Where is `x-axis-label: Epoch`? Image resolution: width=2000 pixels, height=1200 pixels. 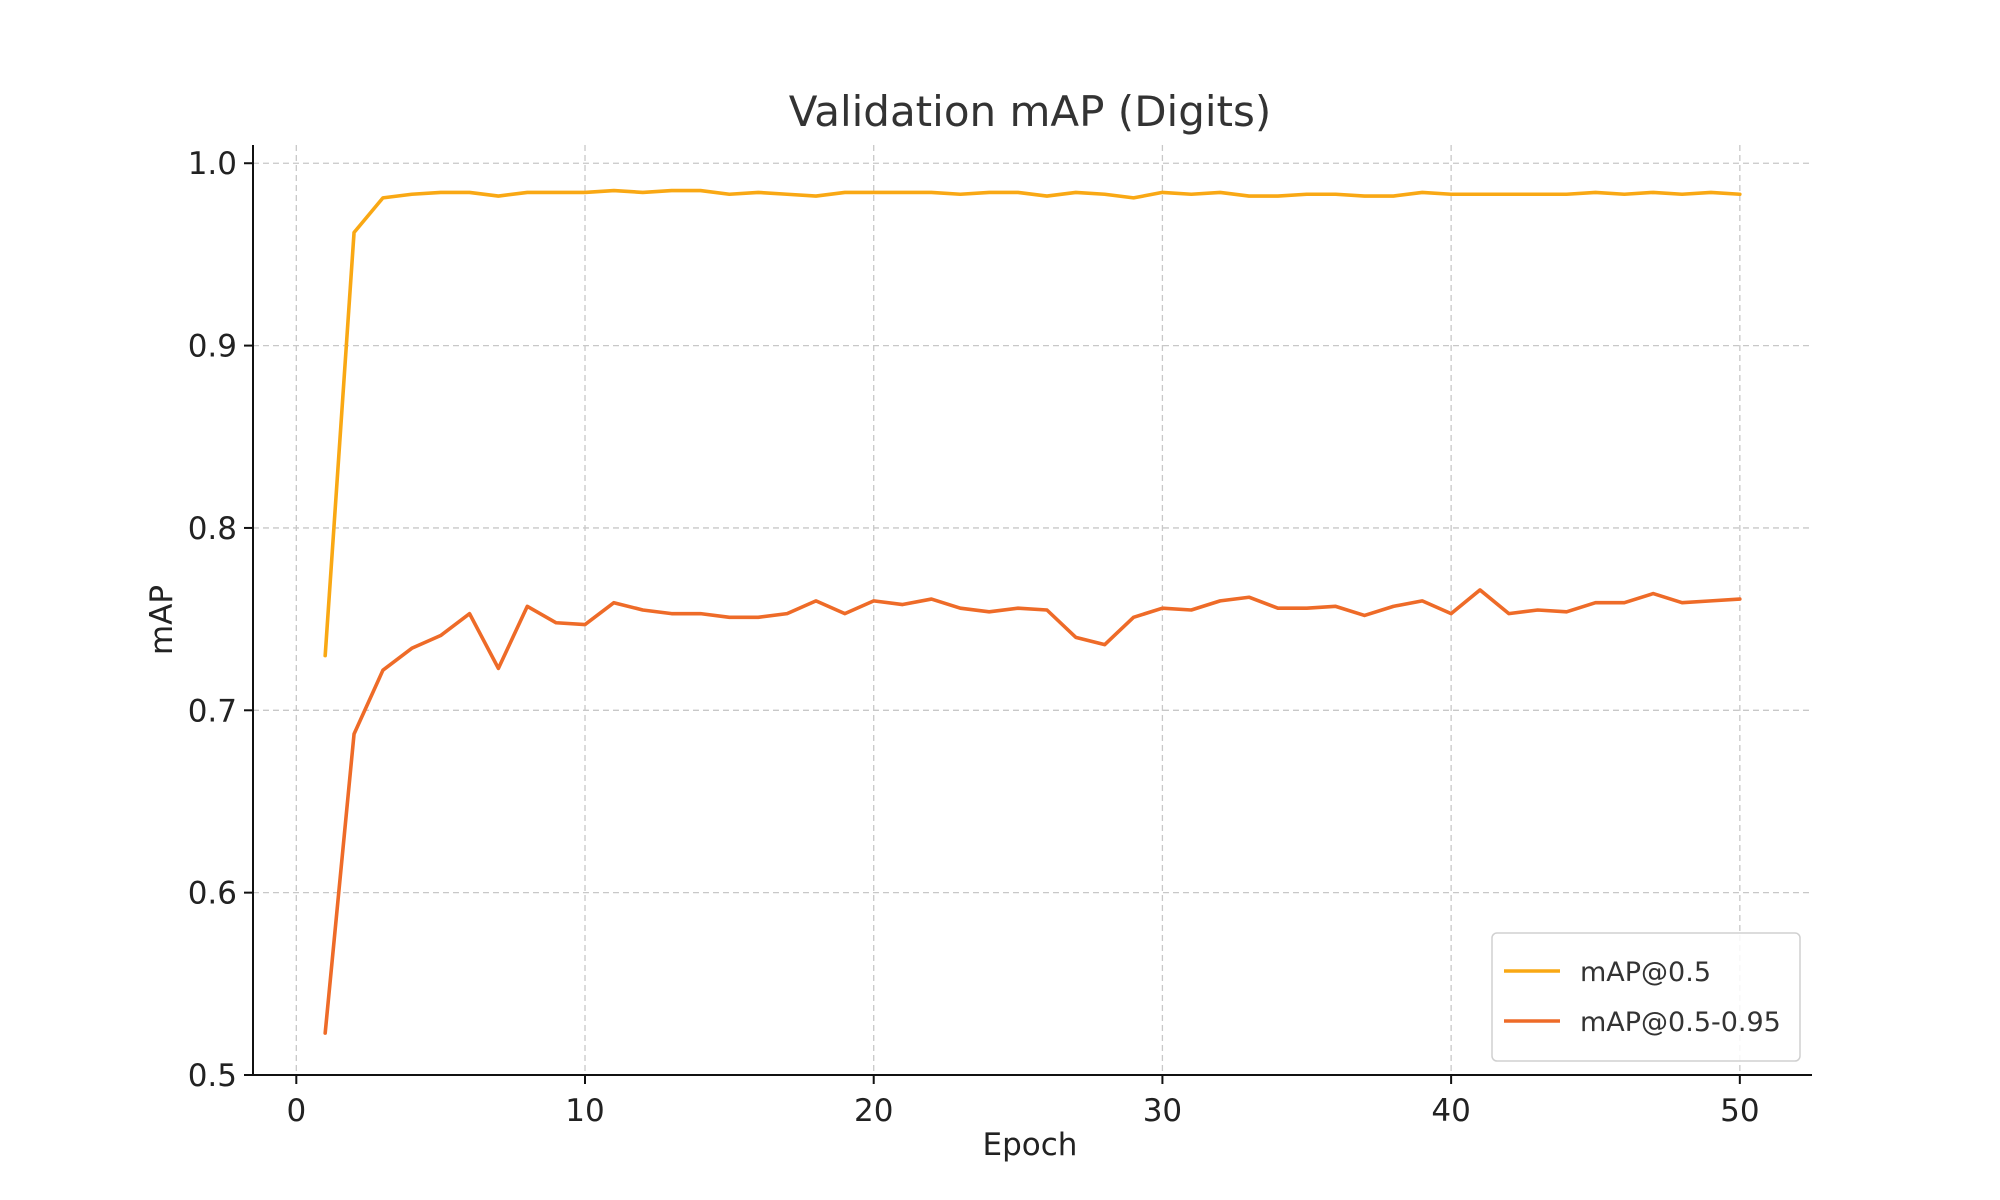 x-axis-label: Epoch is located at coordinates (1030, 1145).